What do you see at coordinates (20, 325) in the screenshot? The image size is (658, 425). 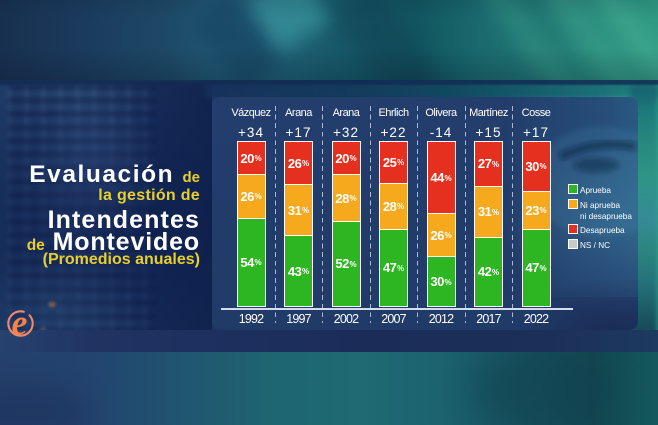 I see `svg-text: e` at bounding box center [20, 325].